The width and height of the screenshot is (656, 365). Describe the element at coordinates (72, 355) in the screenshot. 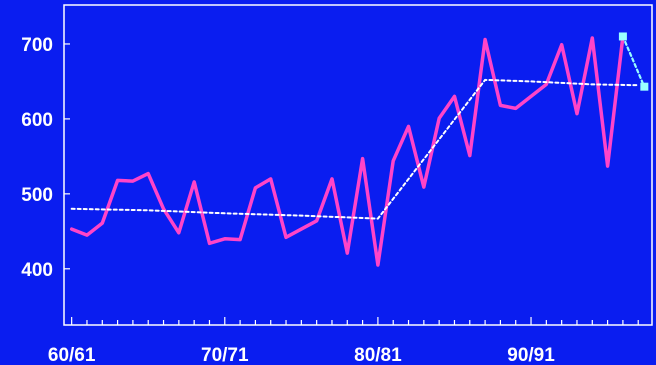

I see `x-tick-label: 60/61` at that location.